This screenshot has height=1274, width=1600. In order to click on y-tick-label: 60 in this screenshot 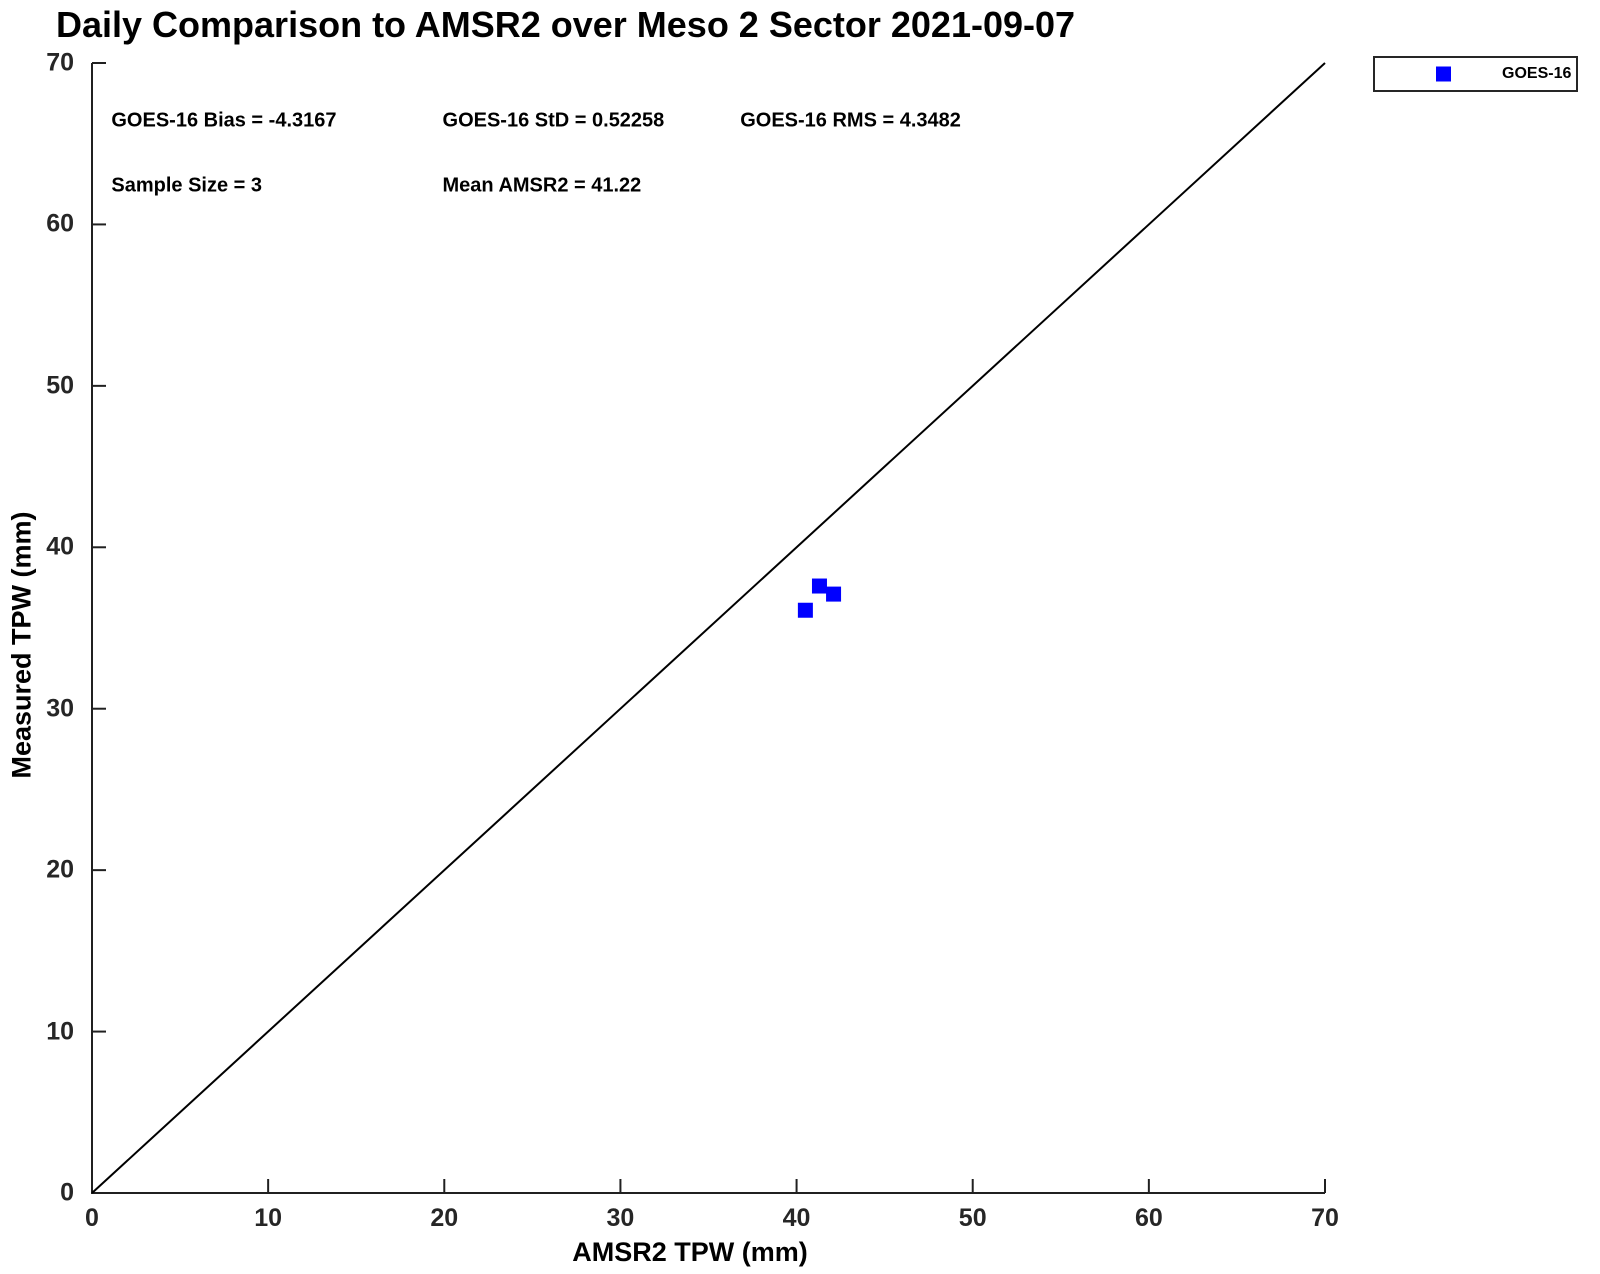, I will do `click(60, 223)`.